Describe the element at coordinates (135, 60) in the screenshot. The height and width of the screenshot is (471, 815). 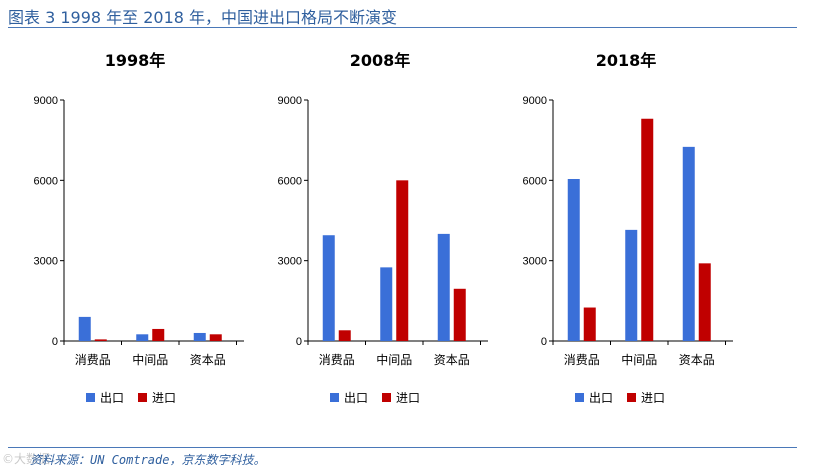
I see `chart-0-title: 1998年` at that location.